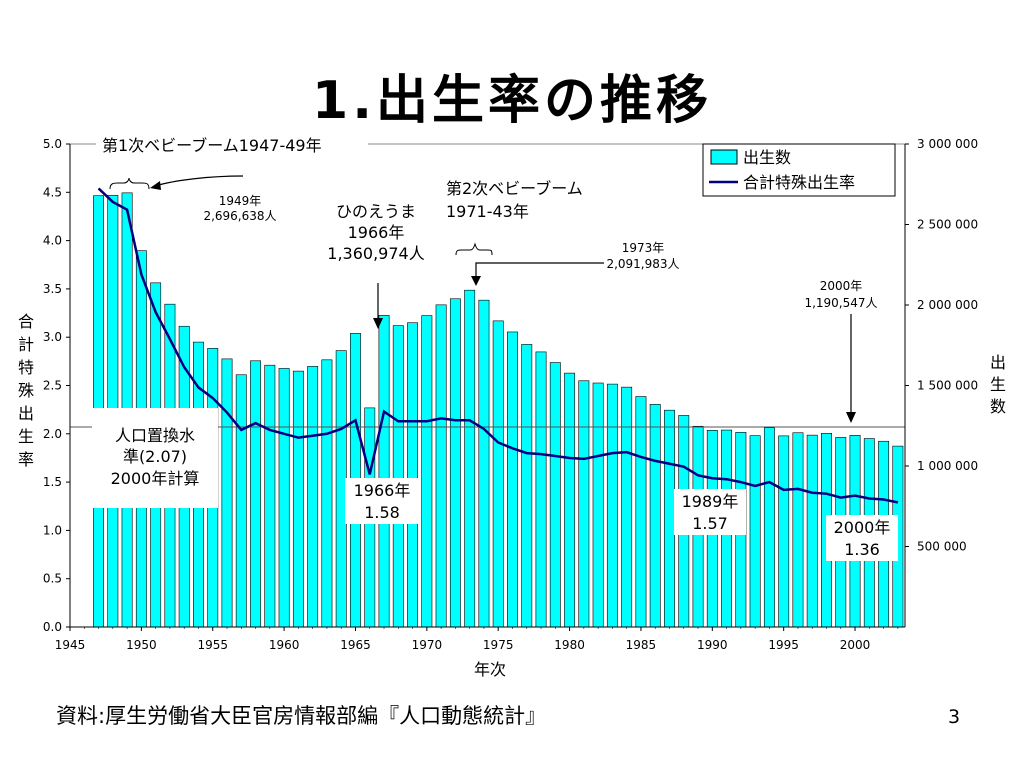  I want to click on y-left-tick-label: 4.0, so click(52, 241).